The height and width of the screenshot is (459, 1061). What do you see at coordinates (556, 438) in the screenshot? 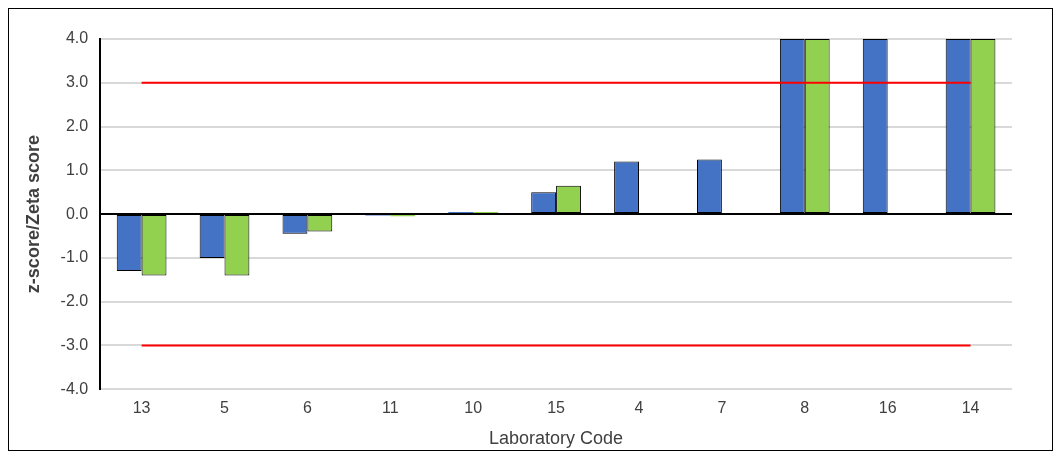
I see `x-axis-title: Laboratory Code` at bounding box center [556, 438].